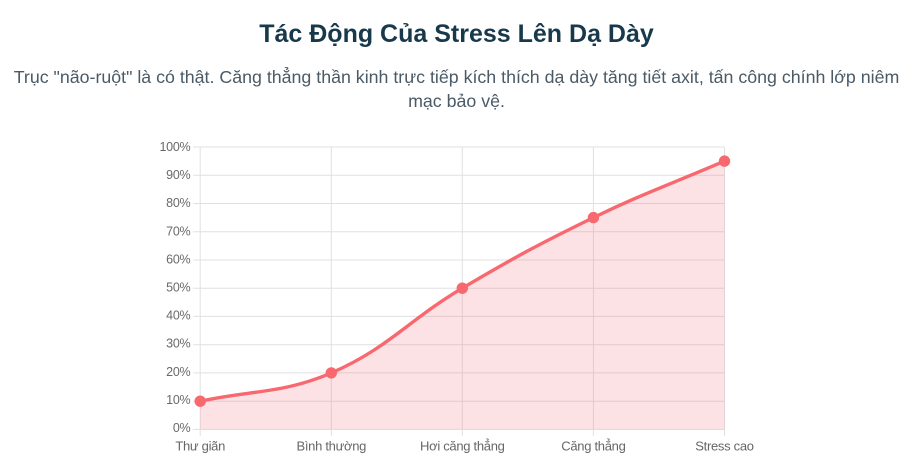  Describe the element at coordinates (178, 344) in the screenshot. I see `svg-text: 30%` at that location.